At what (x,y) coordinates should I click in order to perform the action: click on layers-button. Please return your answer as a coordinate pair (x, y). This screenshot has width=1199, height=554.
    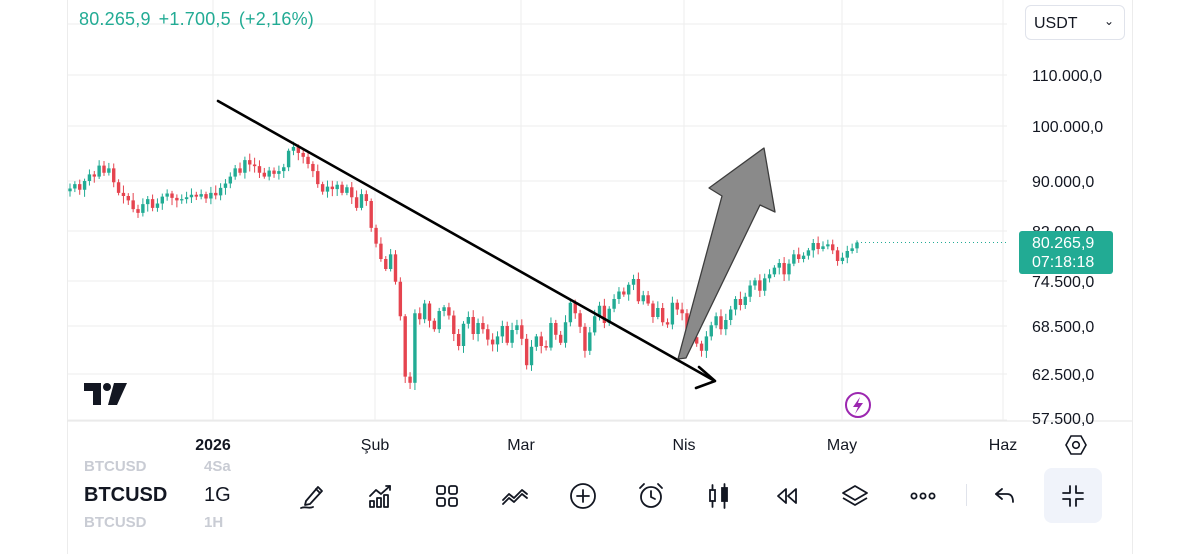
    Looking at the image, I should click on (855, 496).